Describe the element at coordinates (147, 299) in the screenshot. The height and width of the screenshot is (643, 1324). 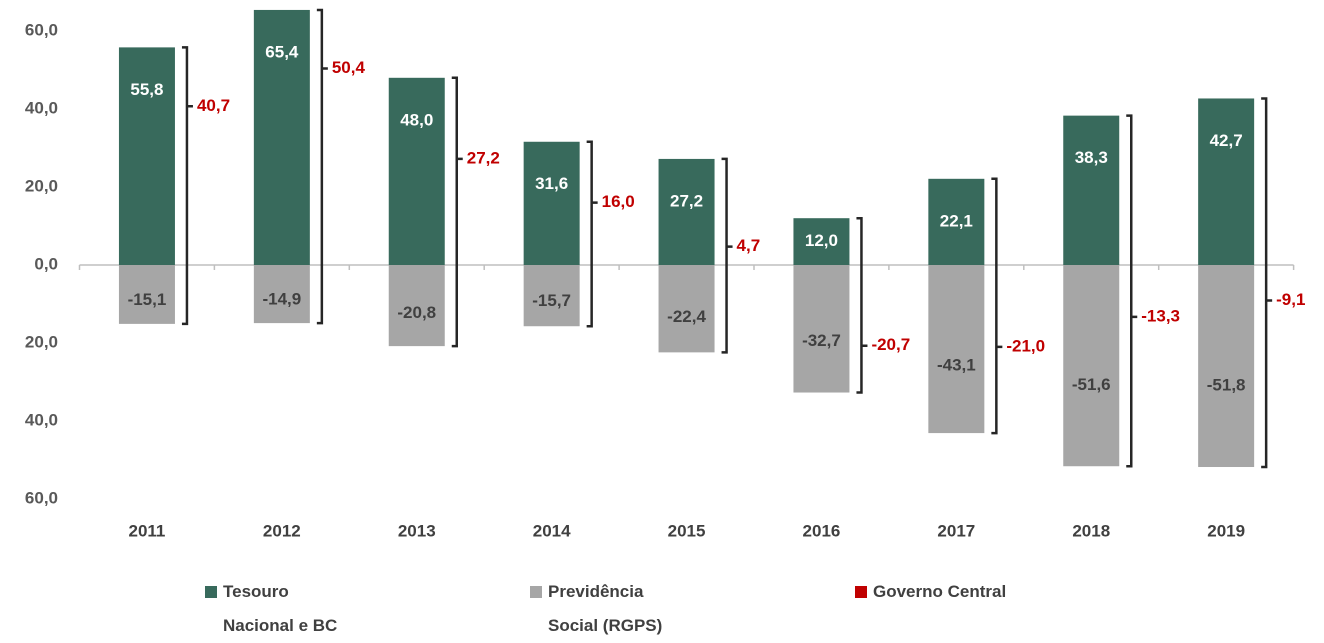
I see `value-label: -15,1` at that location.